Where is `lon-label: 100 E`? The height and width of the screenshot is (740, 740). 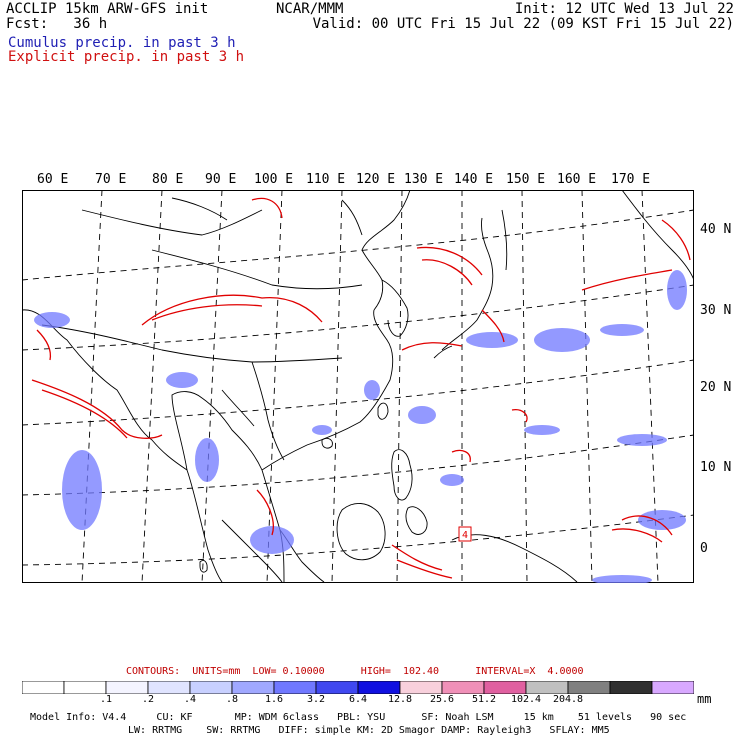
lon-label: 100 E is located at coordinates (274, 179).